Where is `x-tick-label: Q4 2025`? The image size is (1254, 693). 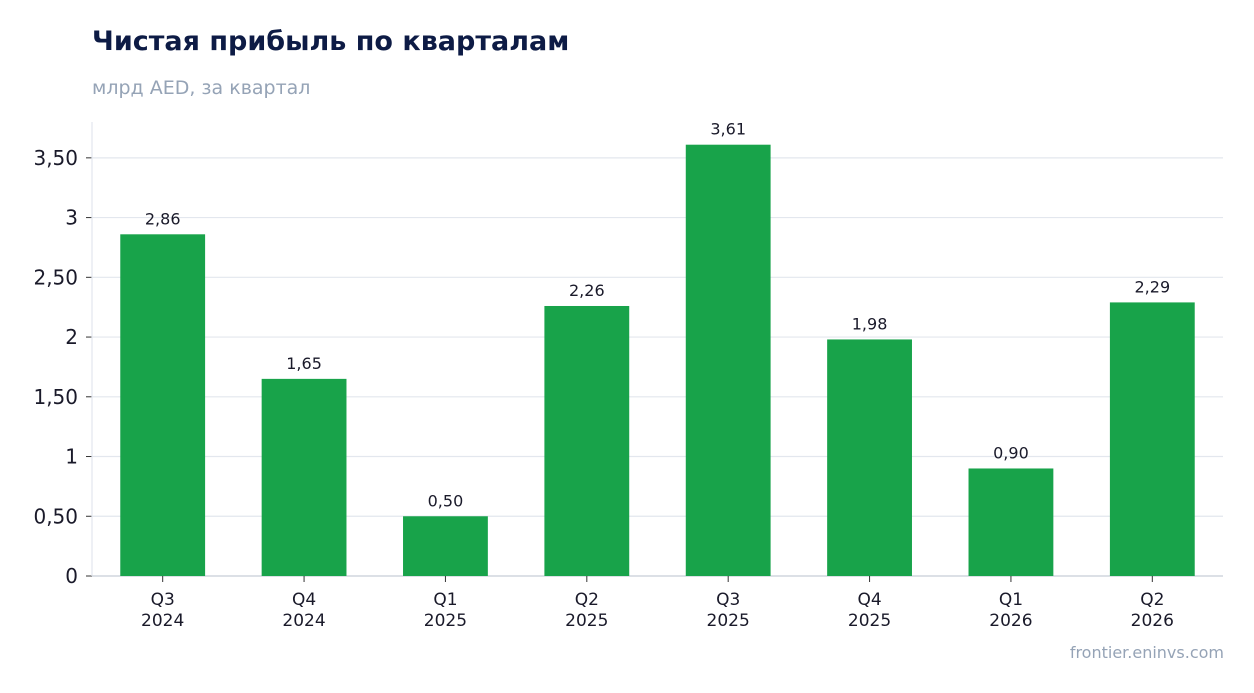
x-tick-label: Q4 2025 is located at coordinates (869, 610).